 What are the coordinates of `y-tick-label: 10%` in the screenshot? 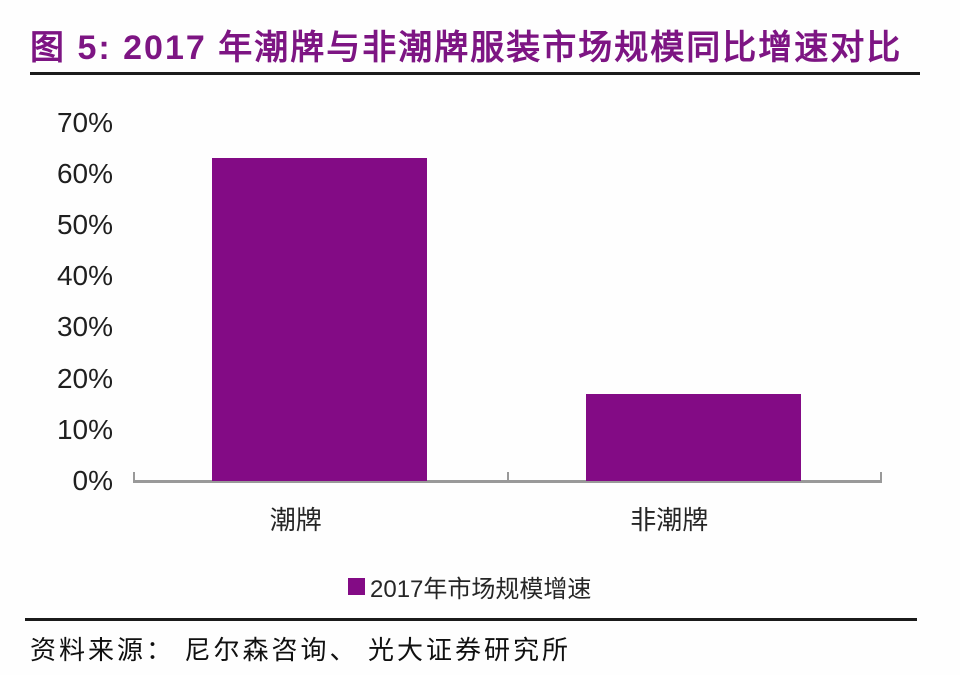 It's located at (84, 429).